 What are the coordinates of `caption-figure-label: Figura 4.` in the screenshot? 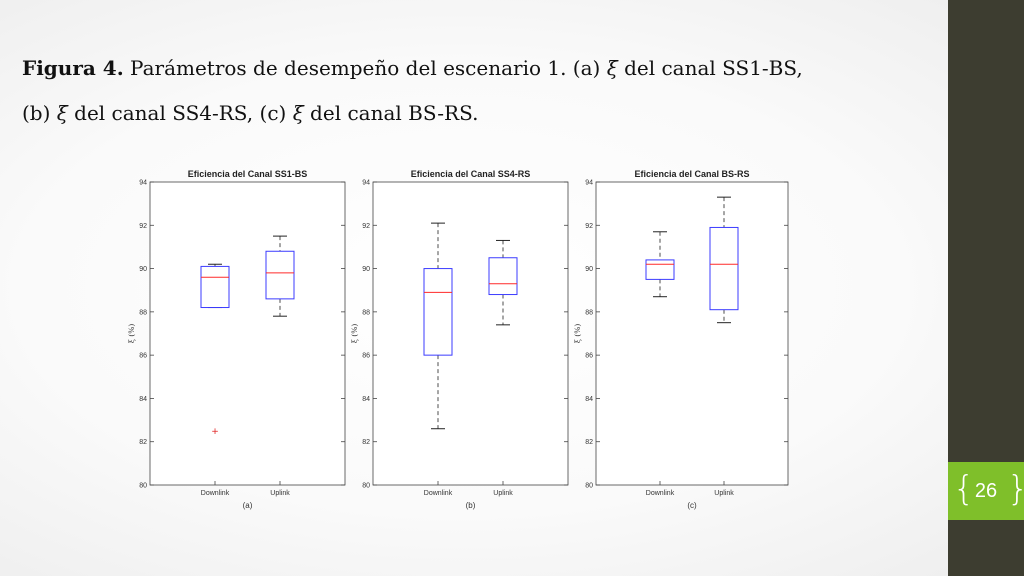 It's located at (73, 68).